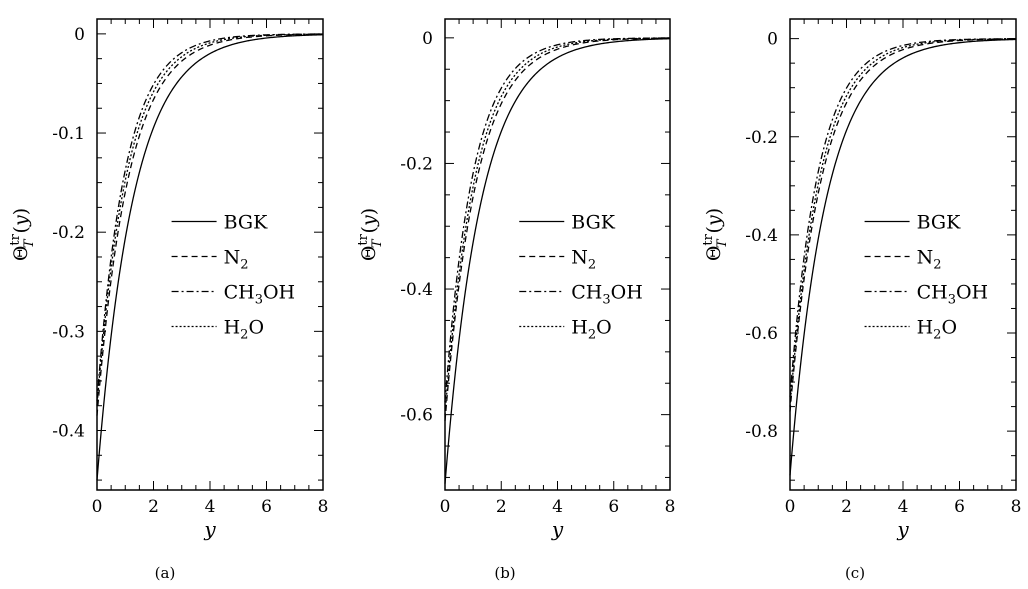 This screenshot has height=589, width=1028. What do you see at coordinates (68, 134) in the screenshot?
I see `y-tick-label: -0.1` at bounding box center [68, 134].